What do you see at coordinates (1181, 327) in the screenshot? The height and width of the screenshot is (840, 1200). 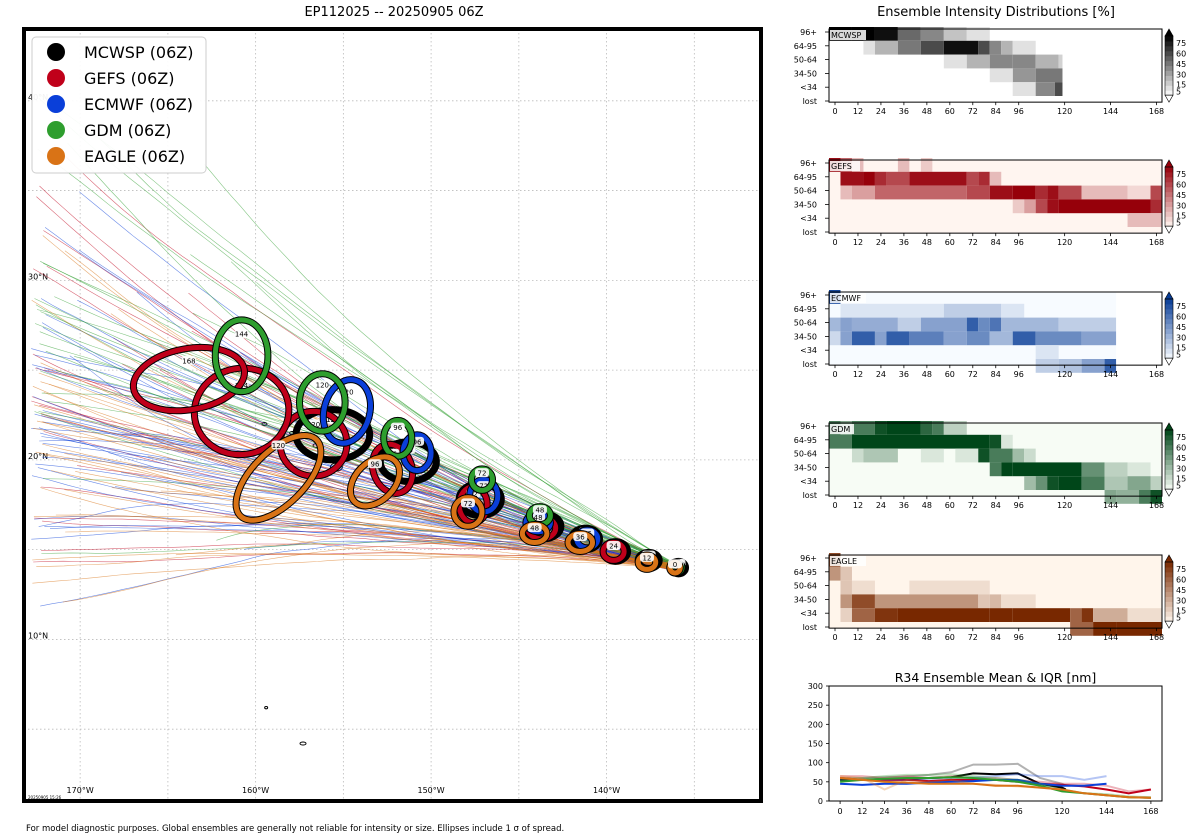 I see `colorbar-tick-label: 45` at bounding box center [1181, 327].